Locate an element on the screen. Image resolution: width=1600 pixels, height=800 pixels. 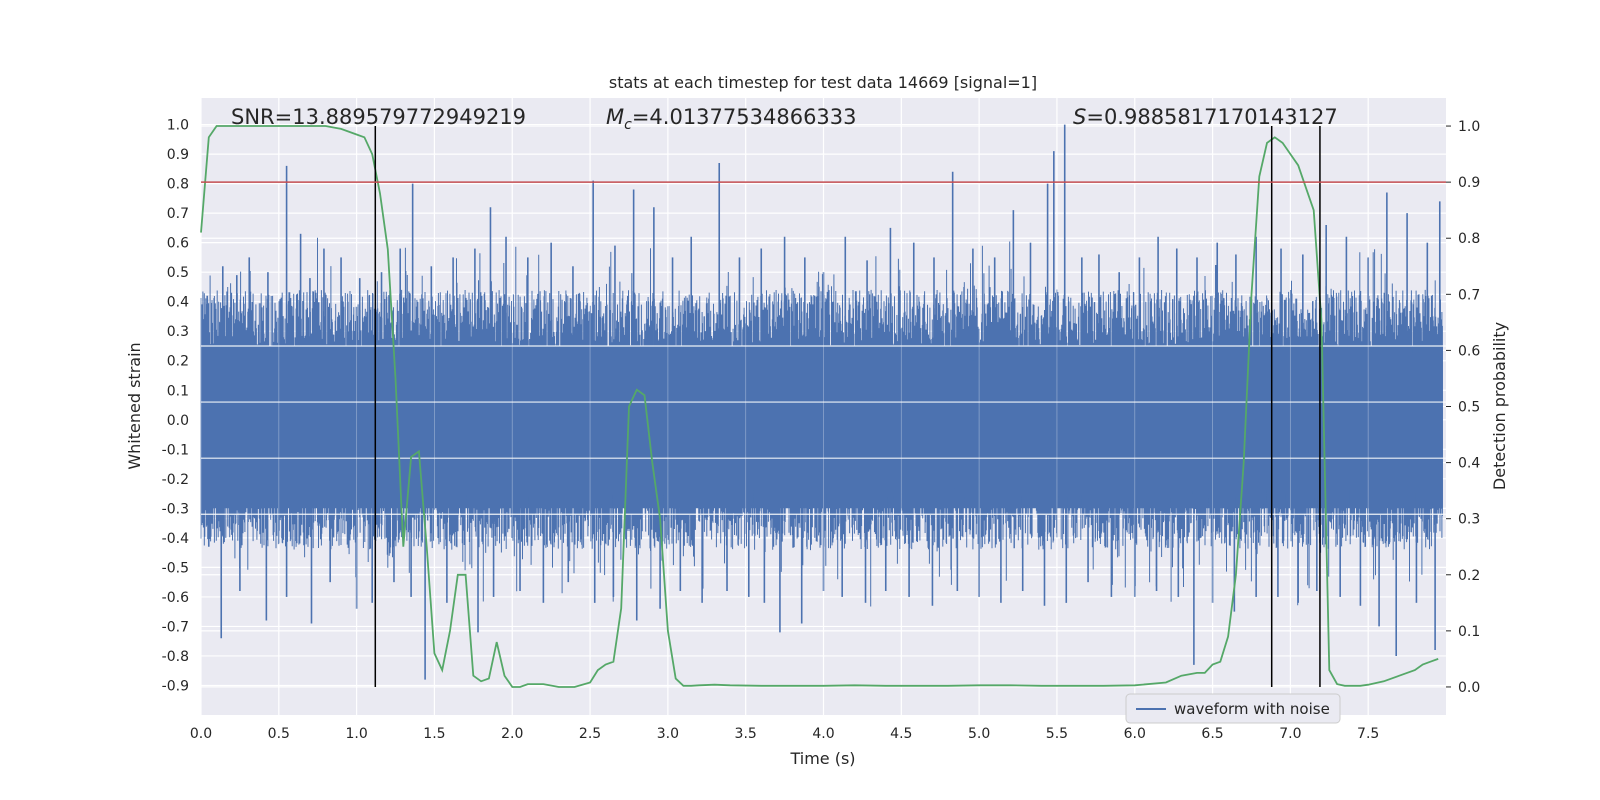
score-symbol: S is located at coordinates (1079, 117).